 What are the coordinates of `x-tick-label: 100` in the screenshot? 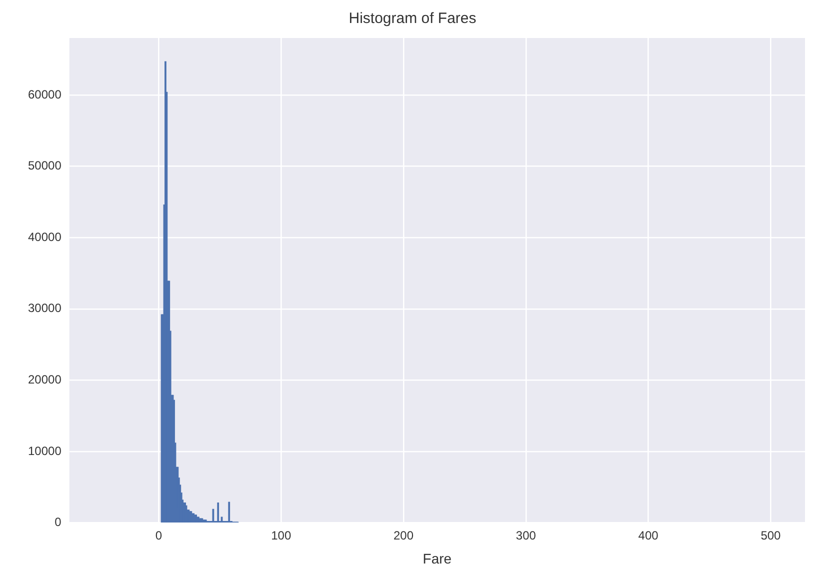 It's located at (281, 535).